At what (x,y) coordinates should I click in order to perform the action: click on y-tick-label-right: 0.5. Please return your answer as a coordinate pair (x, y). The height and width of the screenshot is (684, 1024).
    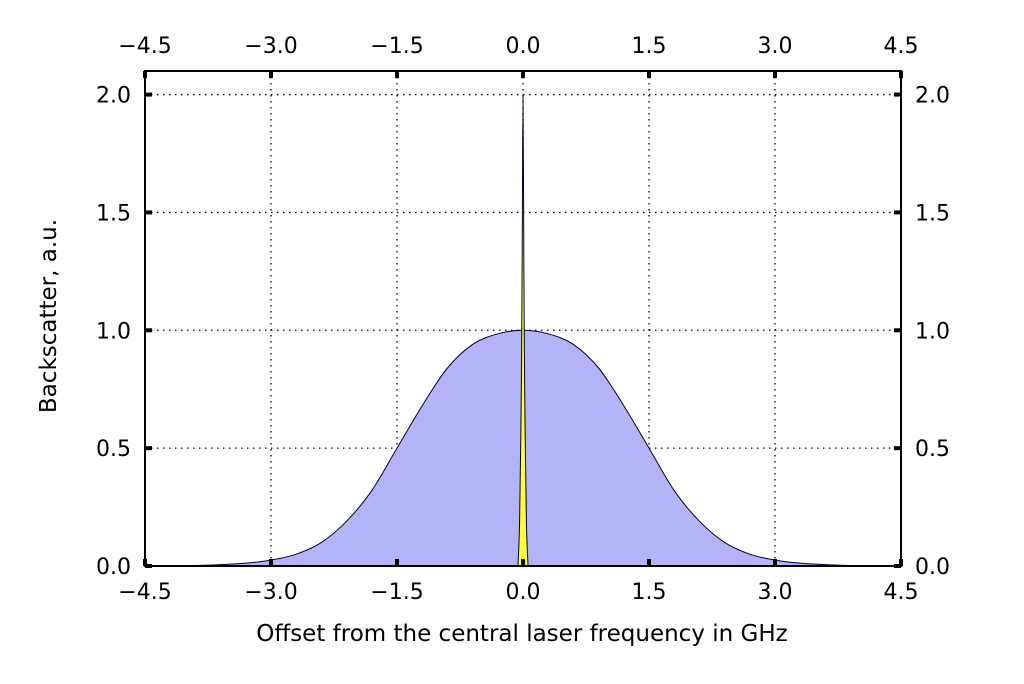
    Looking at the image, I should click on (932, 449).